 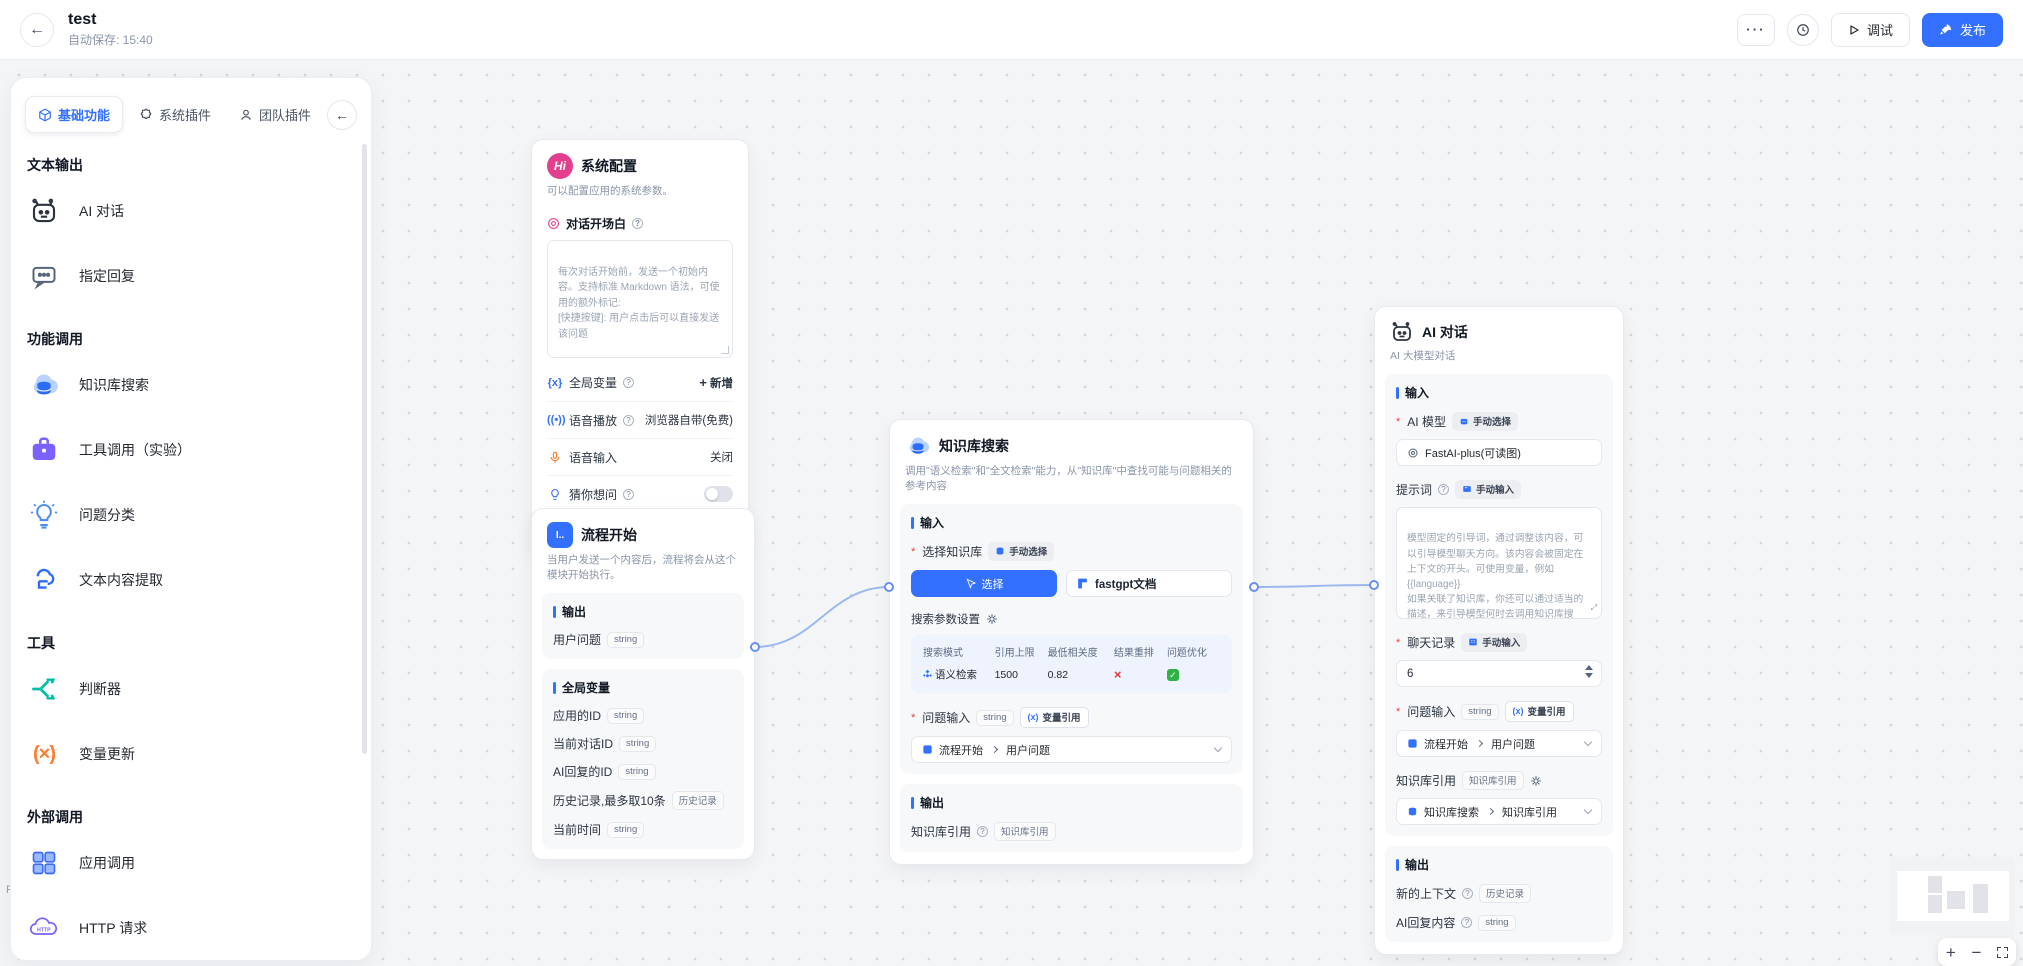 What do you see at coordinates (1499, 674) in the screenshot?
I see `history-number-input: 6` at bounding box center [1499, 674].